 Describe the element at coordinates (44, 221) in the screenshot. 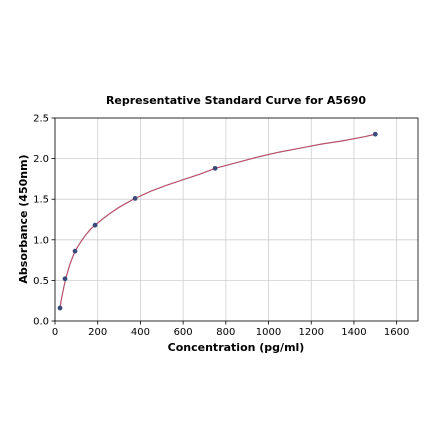

I see `y-axis-ticks: 0.0 0.5 1.0 1.5 2.0 2.5` at that location.